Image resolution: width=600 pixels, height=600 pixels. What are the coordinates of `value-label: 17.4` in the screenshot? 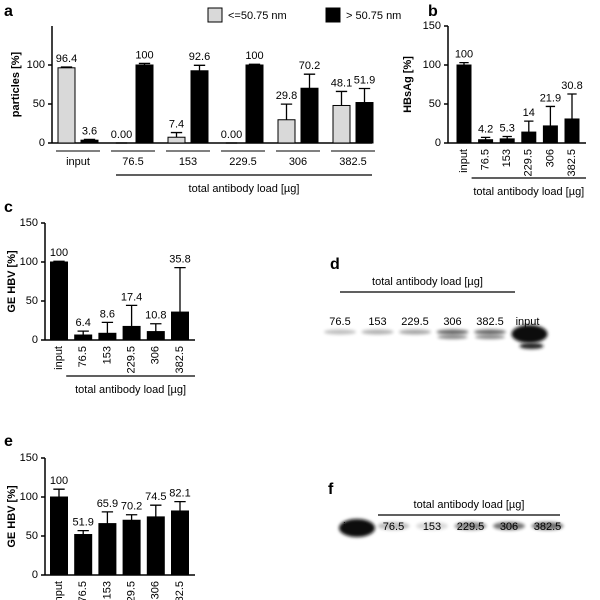 It's located at (131, 297).